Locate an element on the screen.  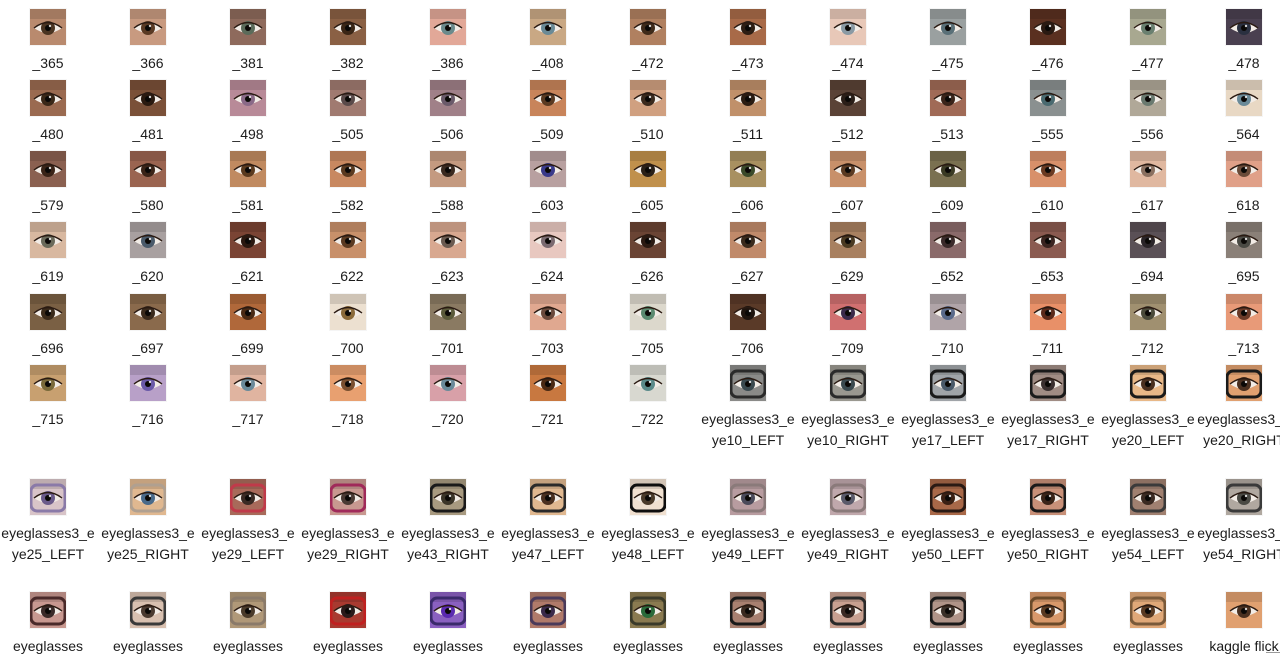
file-name-label: _366 is located at coordinates (148, 63).